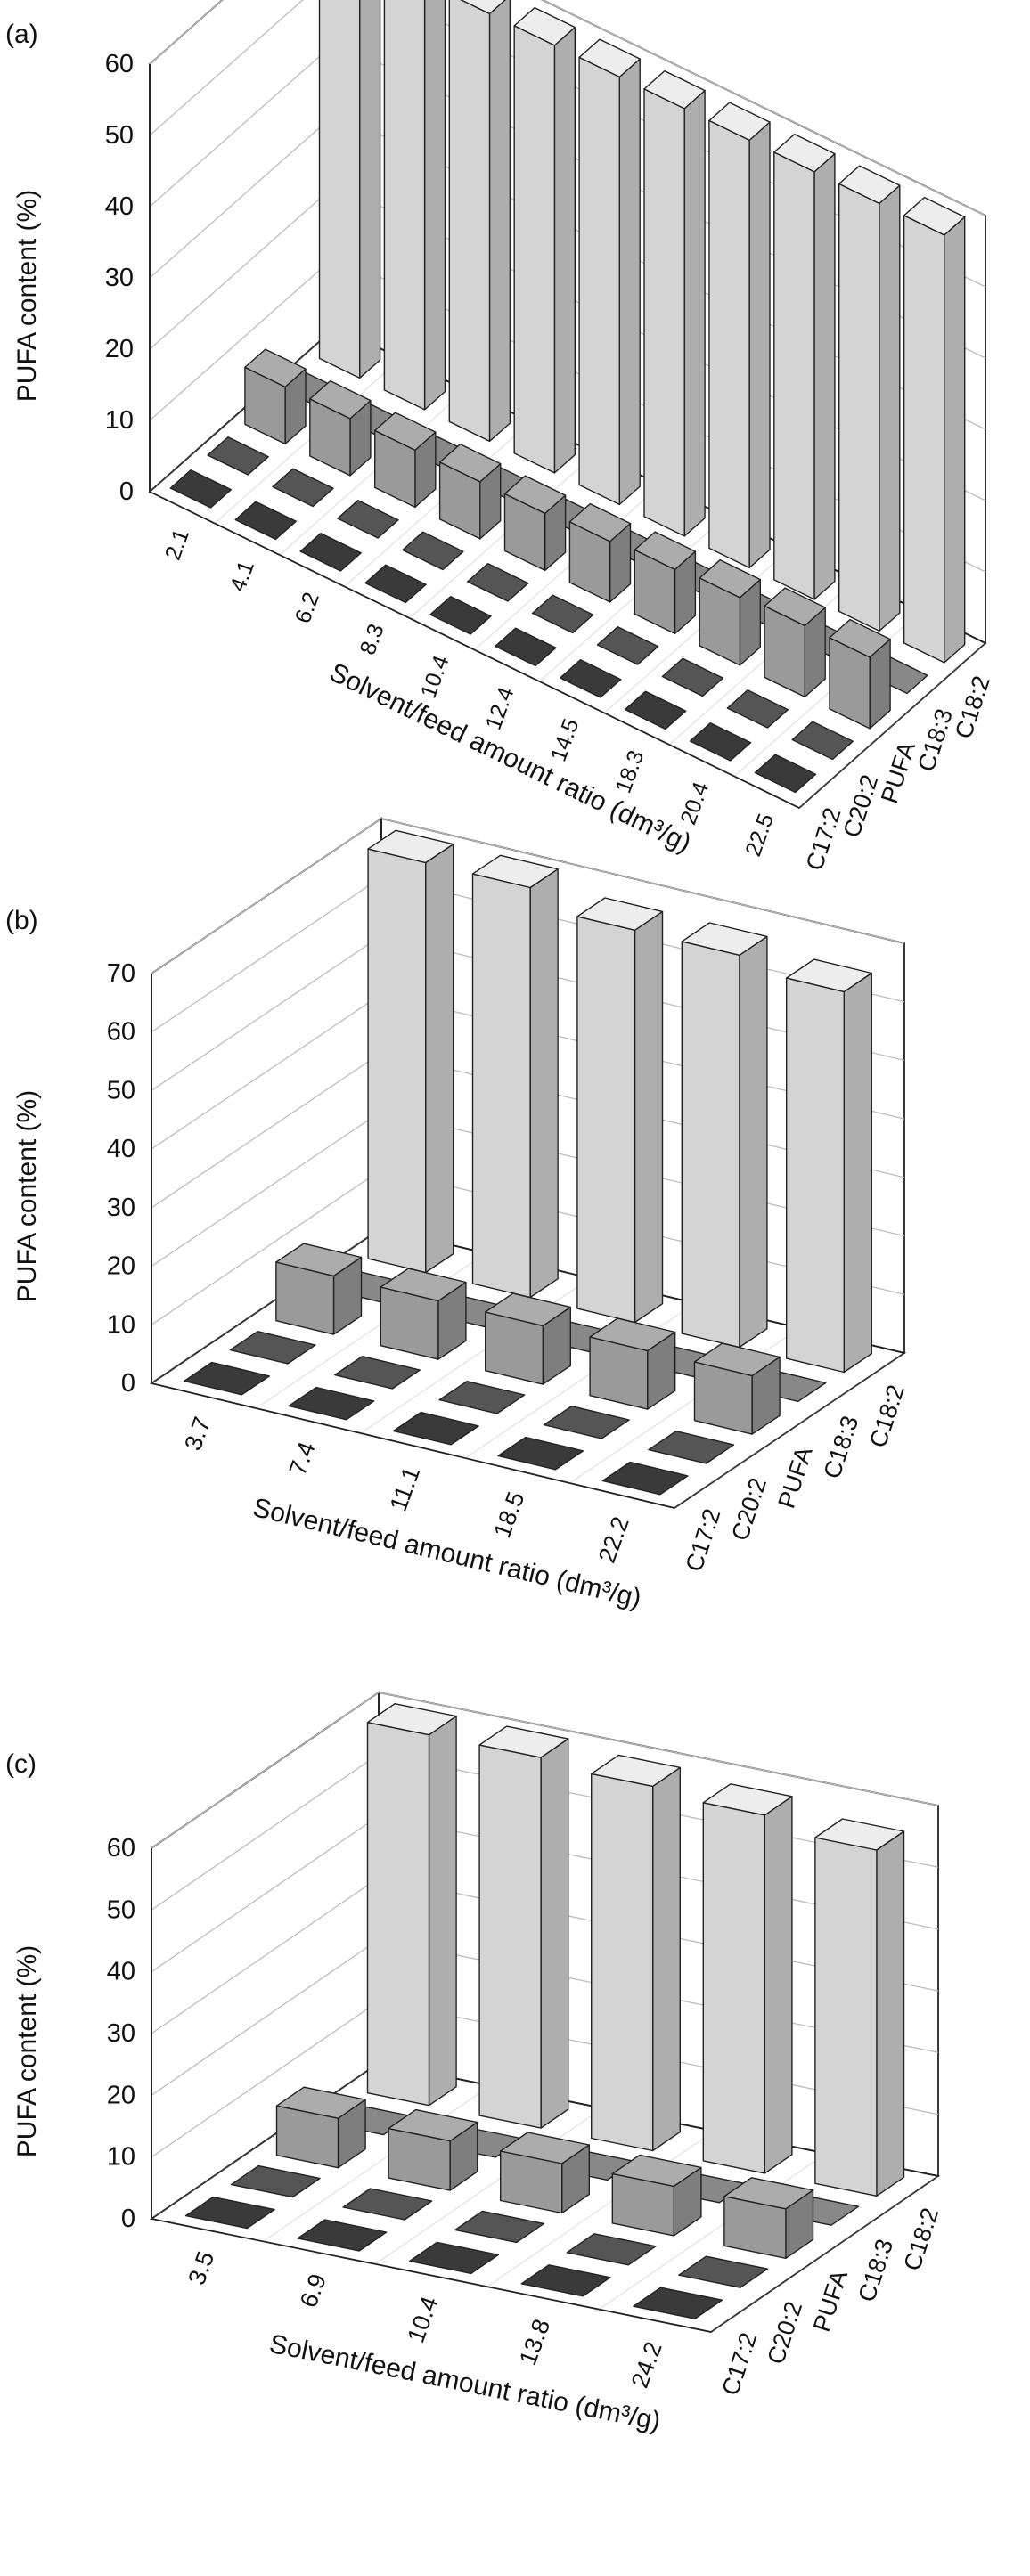  What do you see at coordinates (319, 1289) in the screenshot?
I see `bar-PUFA-3.7` at bounding box center [319, 1289].